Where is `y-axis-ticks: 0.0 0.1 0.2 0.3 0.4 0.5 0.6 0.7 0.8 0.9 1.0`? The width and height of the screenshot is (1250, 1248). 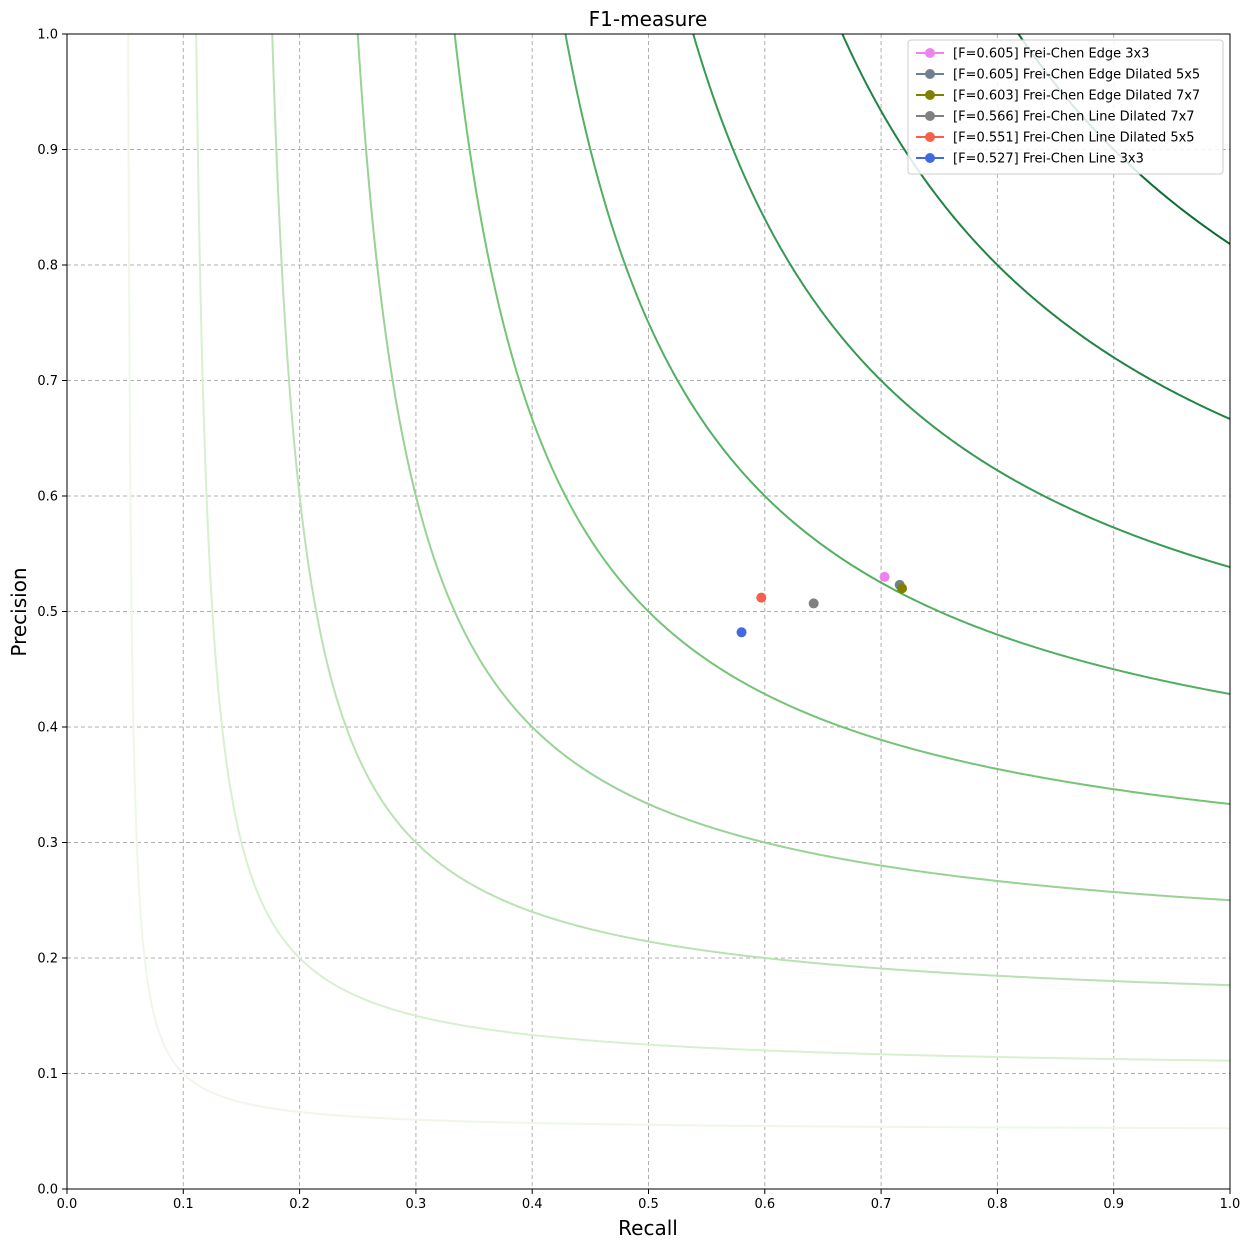 y-axis-ticks: 0.0 0.1 0.2 0.3 0.4 0.5 0.6 0.7 0.8 0.9 1.0 is located at coordinates (52, 613).